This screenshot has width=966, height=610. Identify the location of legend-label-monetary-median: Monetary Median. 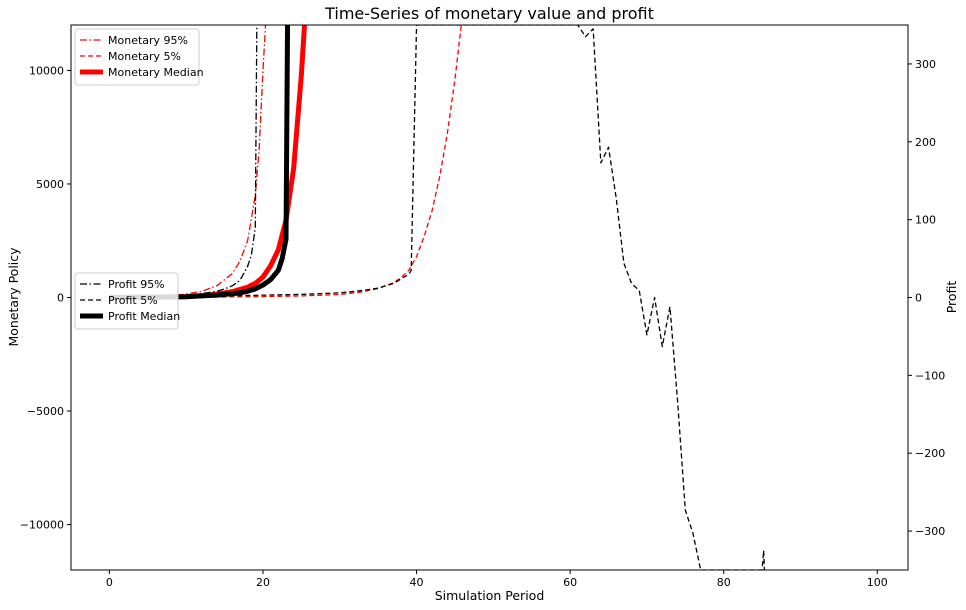
(156, 72).